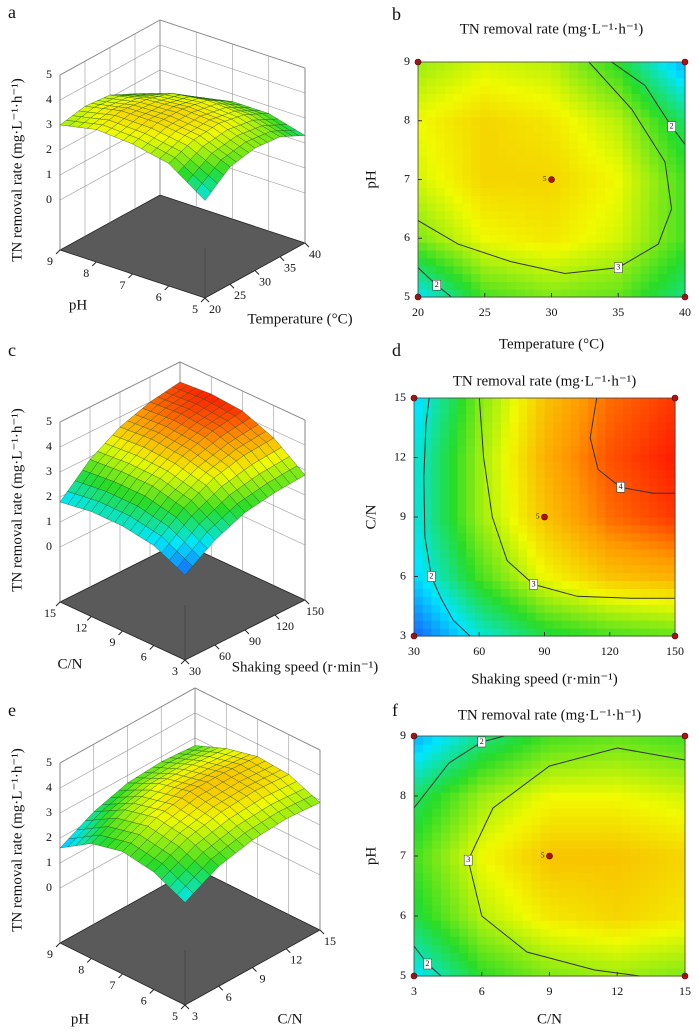 The width and height of the screenshot is (699, 1031). Describe the element at coordinates (544, 517) in the screenshot. I see `design-point` at that location.